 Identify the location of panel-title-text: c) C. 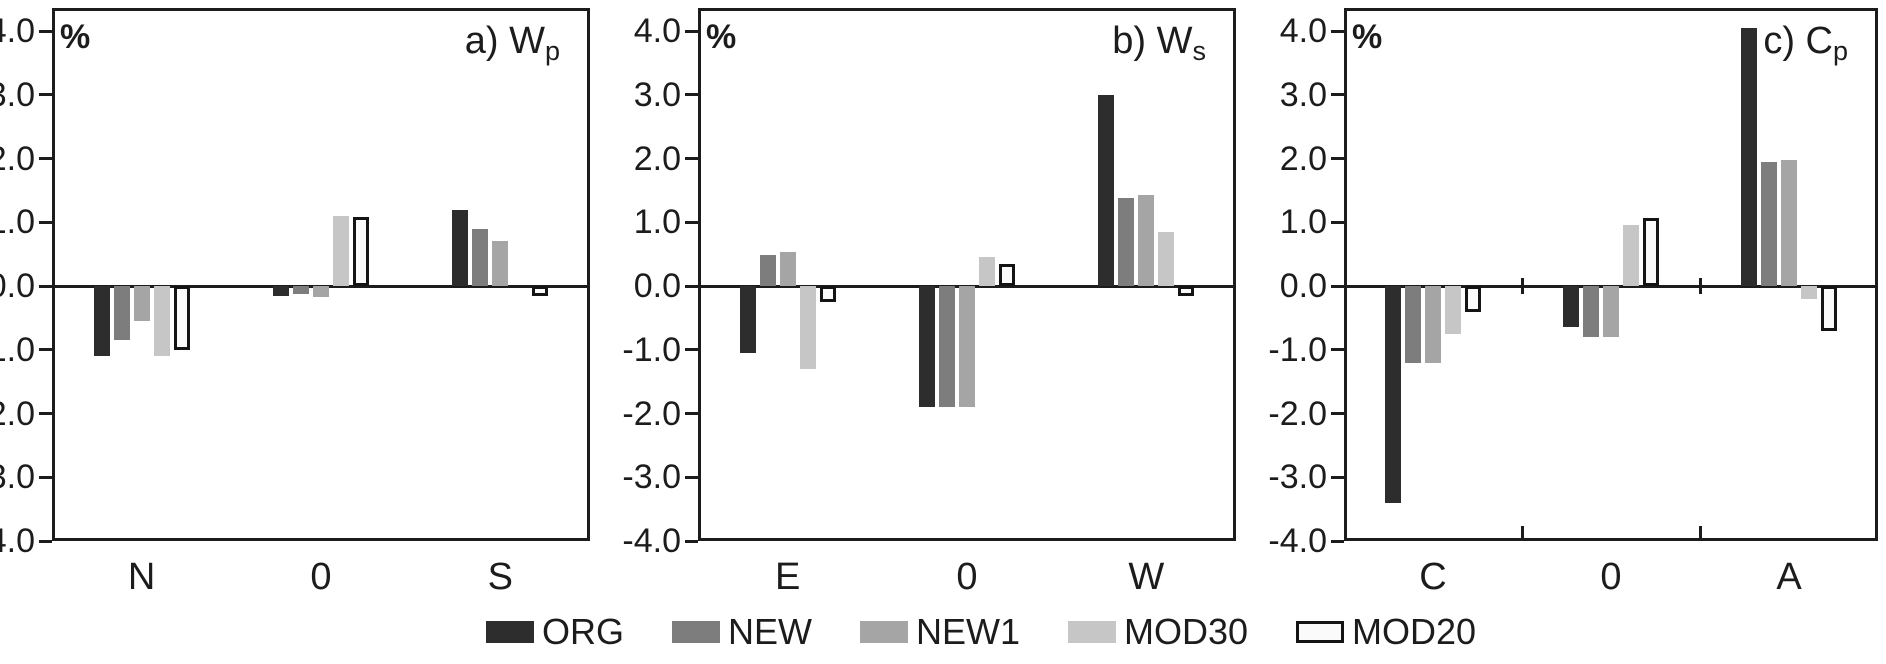
(1798, 41).